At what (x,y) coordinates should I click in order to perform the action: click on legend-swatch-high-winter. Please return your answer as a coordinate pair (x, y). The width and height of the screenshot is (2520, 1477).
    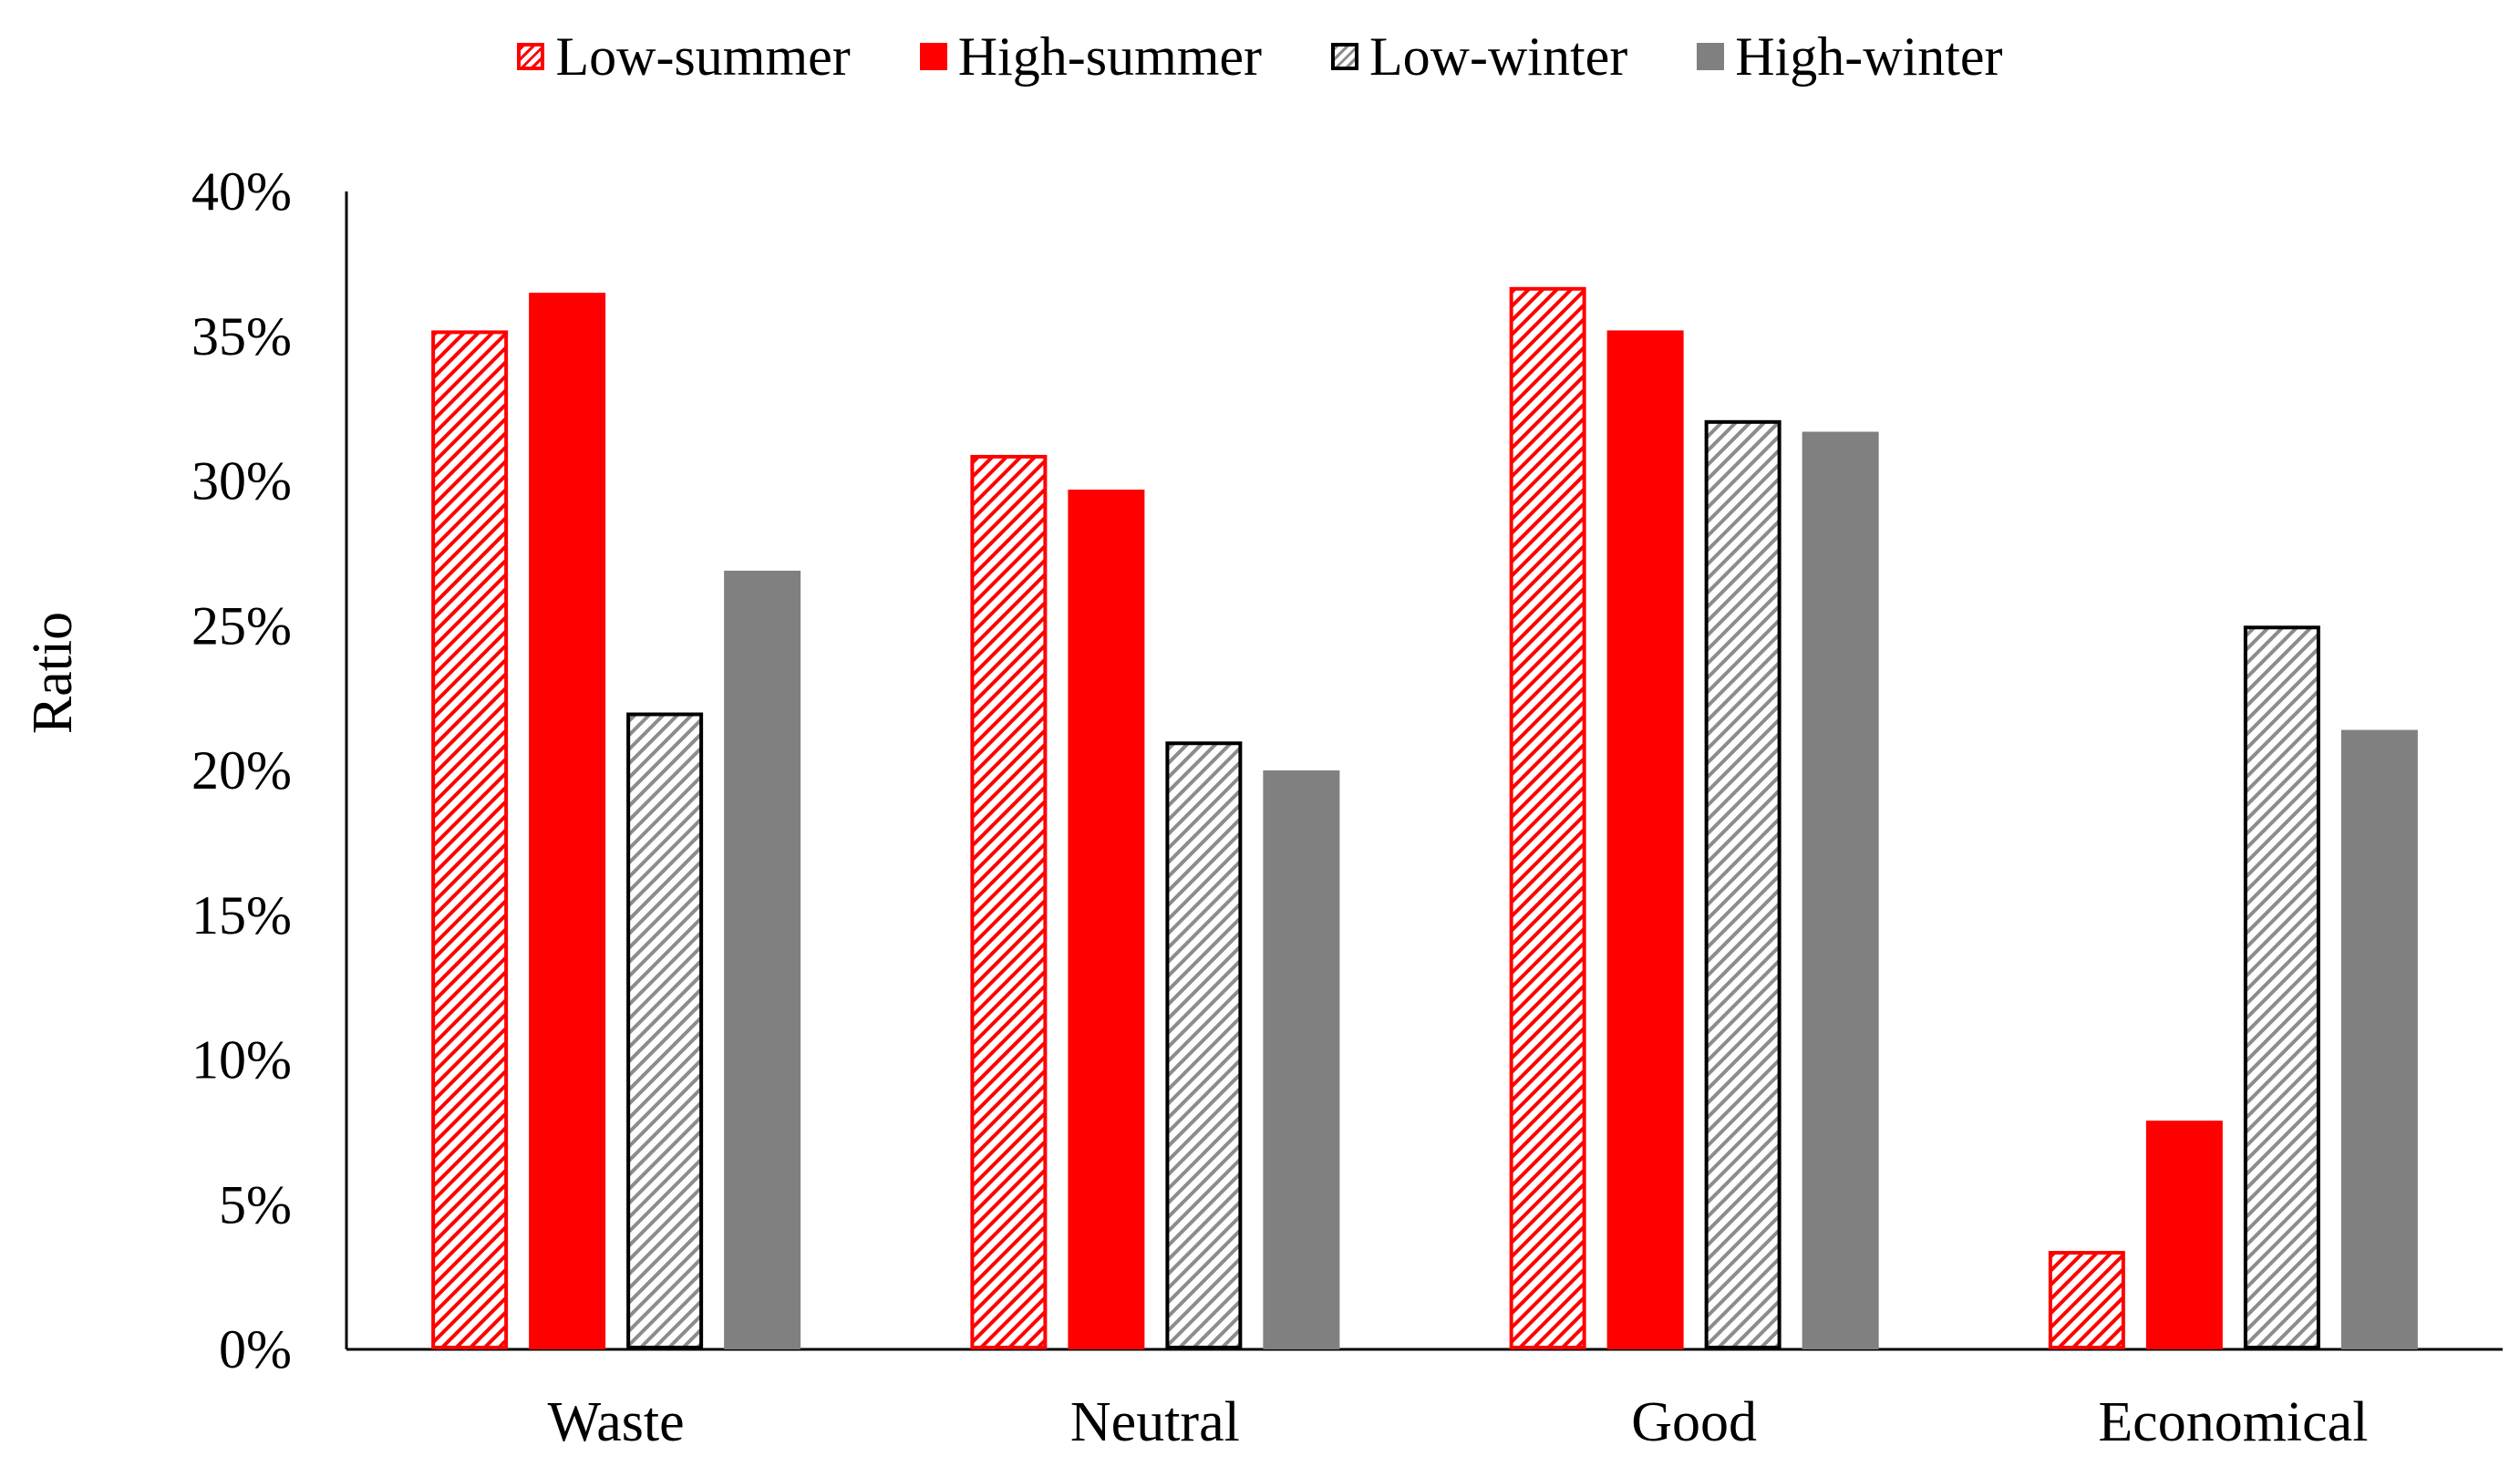
    Looking at the image, I should click on (1711, 56).